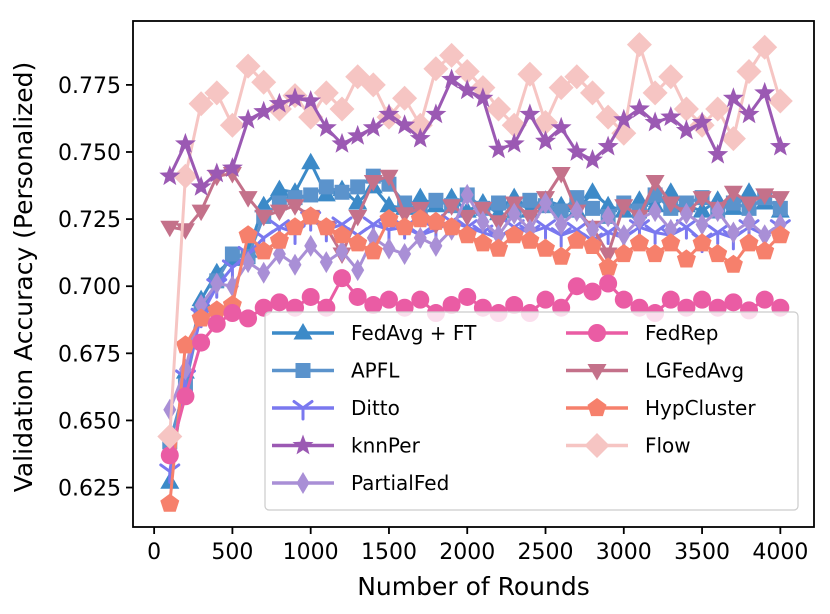 Image resolution: width=830 pixels, height=614 pixels. Describe the element at coordinates (700, 408) in the screenshot. I see `legend-label: HypCluster` at that location.